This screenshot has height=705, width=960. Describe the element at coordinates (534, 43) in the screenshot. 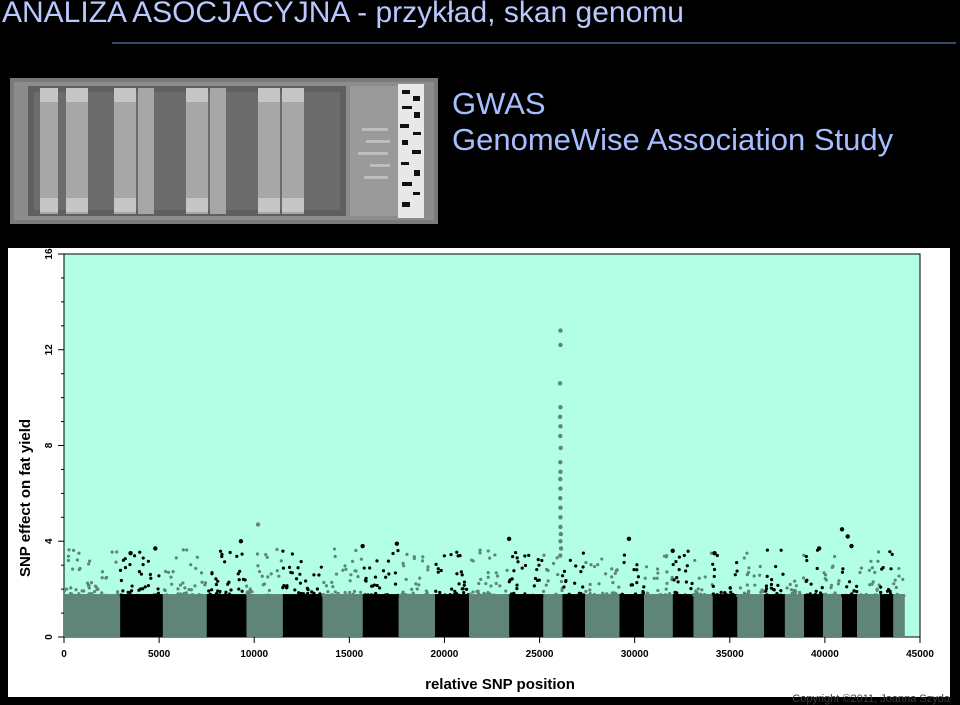

I see `title-divider` at that location.